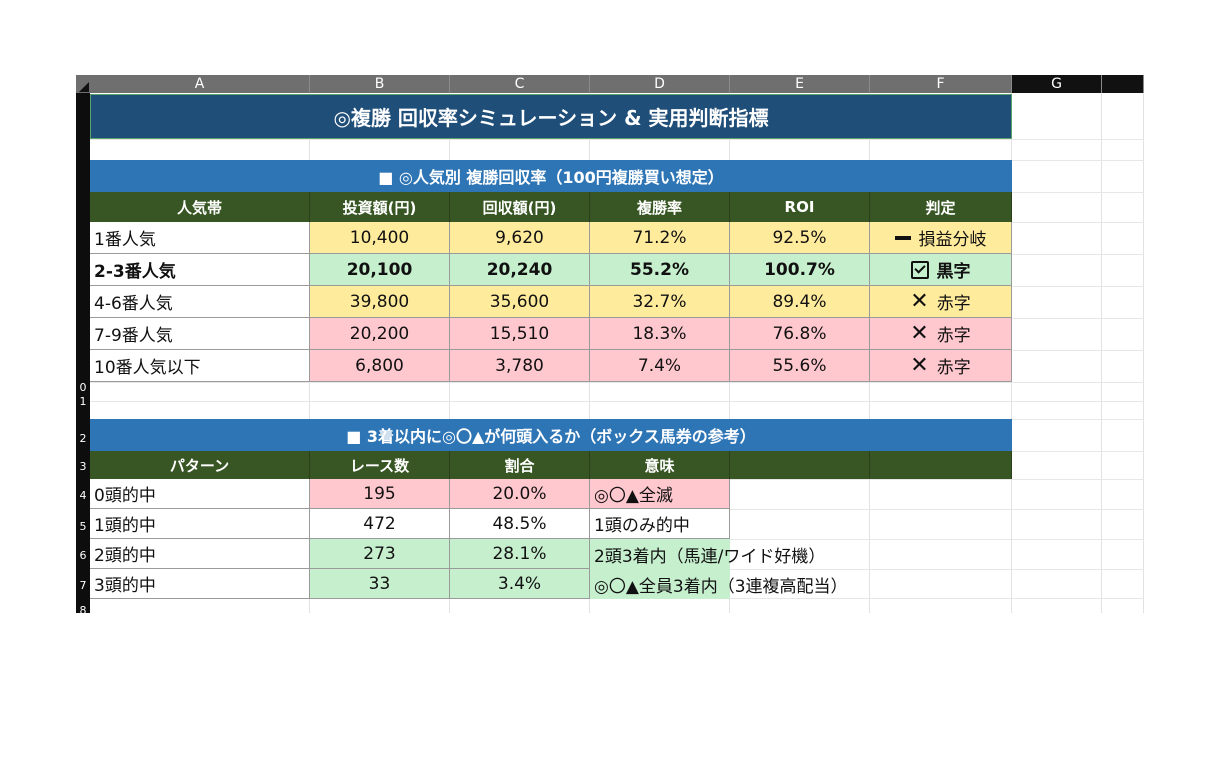  I want to click on s1-row-label: 2-3番人気, so click(200, 270).